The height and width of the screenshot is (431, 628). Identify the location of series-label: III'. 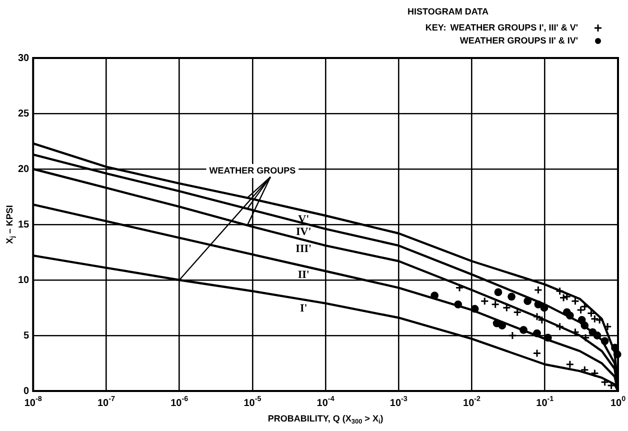
(304, 248).